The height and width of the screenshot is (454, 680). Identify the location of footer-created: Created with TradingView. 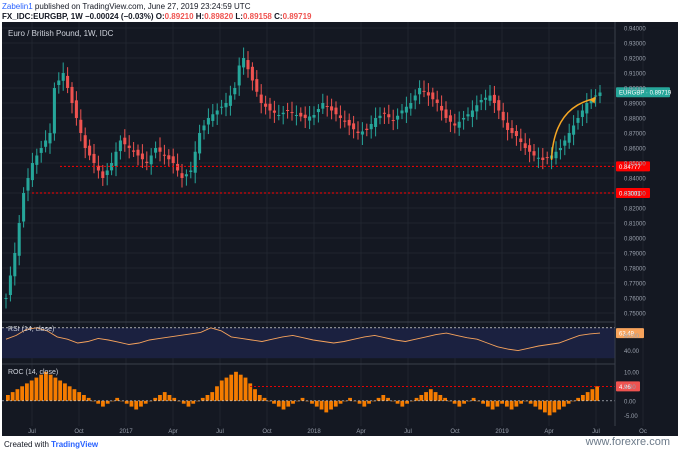
(51, 444).